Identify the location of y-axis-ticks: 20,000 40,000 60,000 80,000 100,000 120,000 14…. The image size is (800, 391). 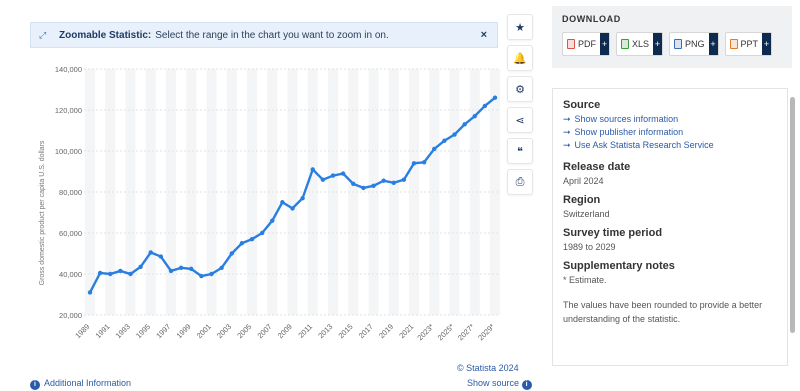
(68, 192).